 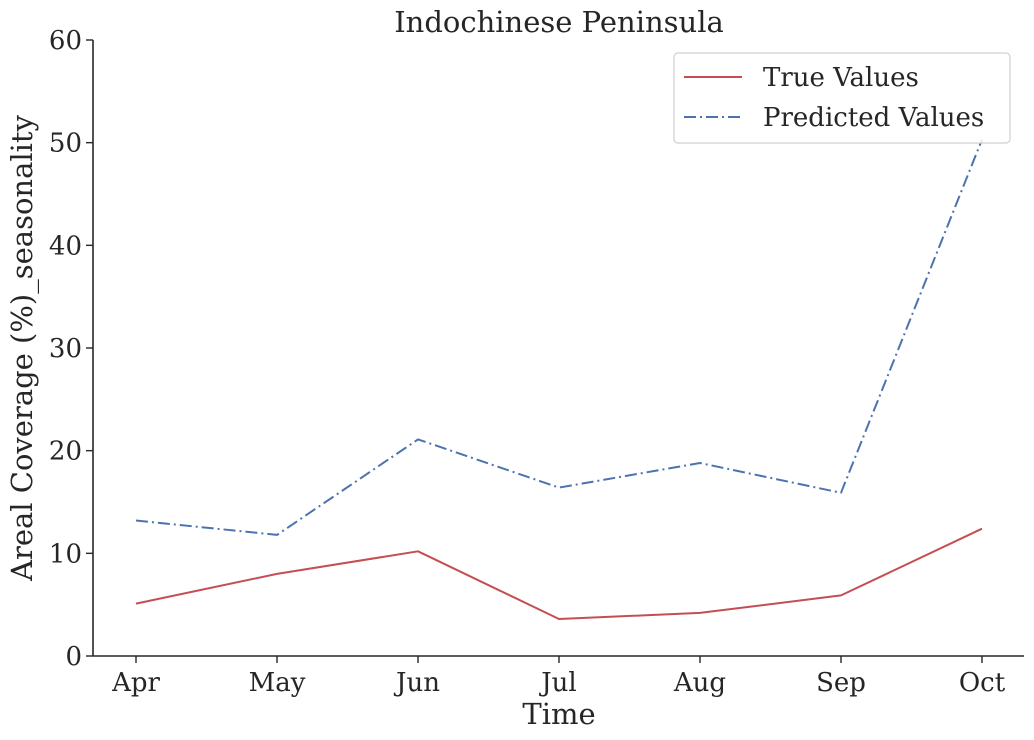 What do you see at coordinates (873, 118) in the screenshot?
I see `legend-label-predicted-values: Predicted Values` at bounding box center [873, 118].